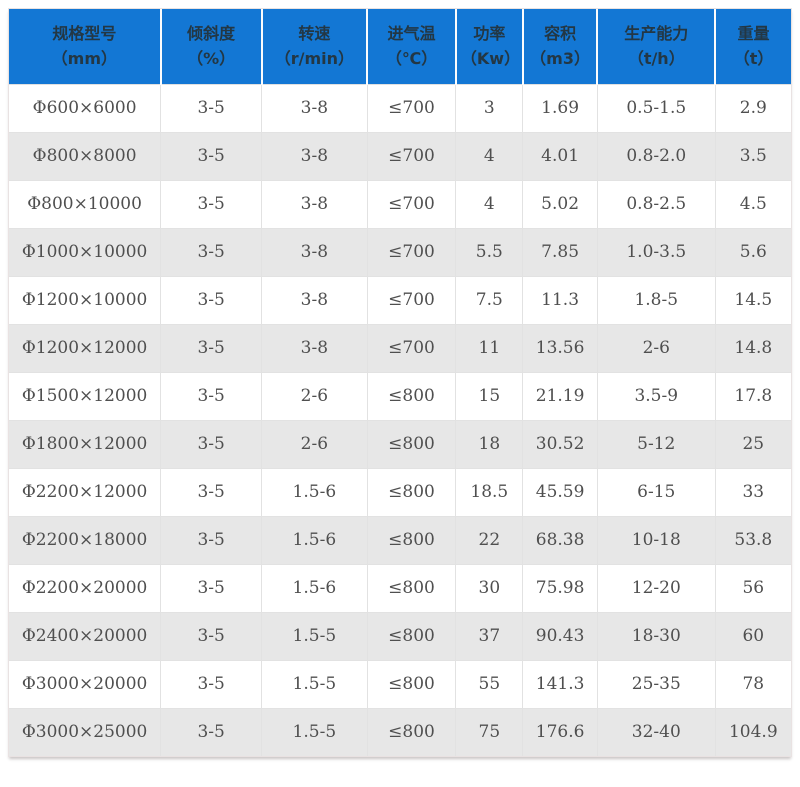  I want to click on table-cell: 1.69, so click(560, 108).